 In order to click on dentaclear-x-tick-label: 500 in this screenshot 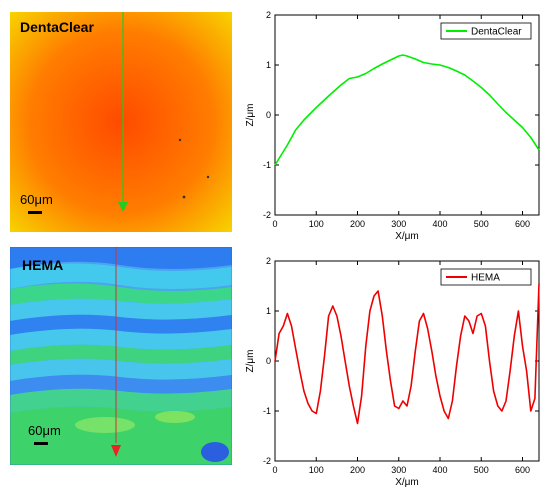, I will do `click(481, 224)`.